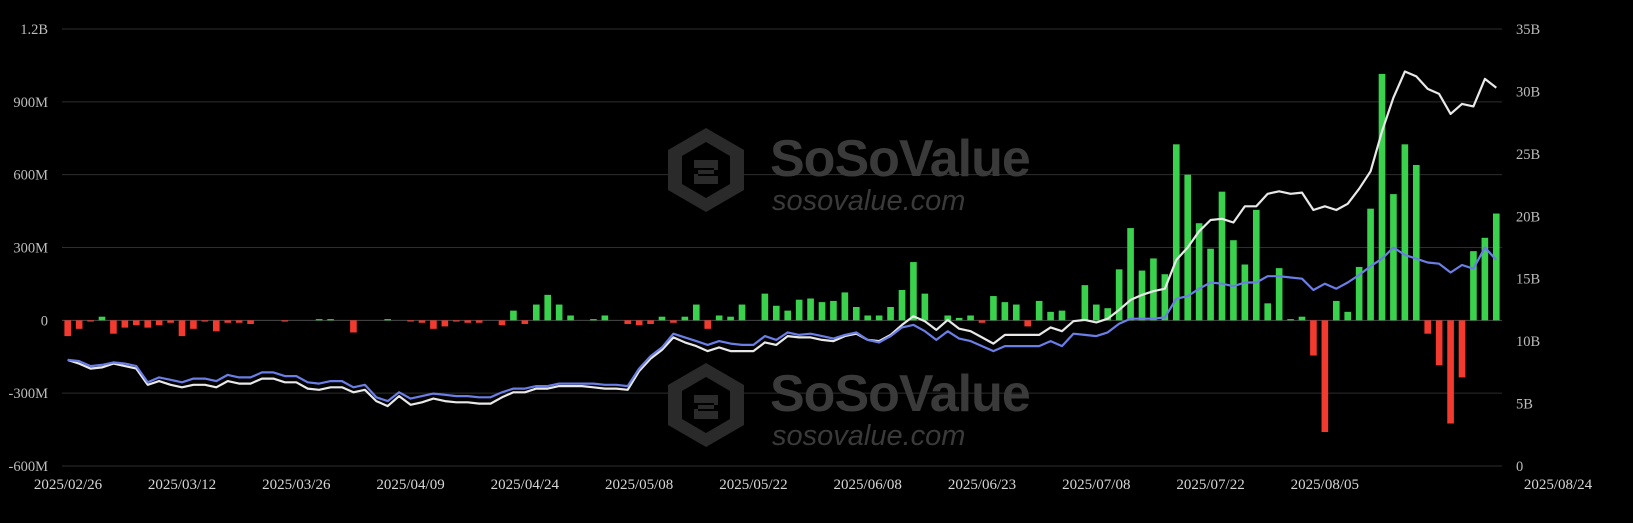 Image resolution: width=1633 pixels, height=523 pixels. Describe the element at coordinates (868, 485) in the screenshot. I see `x-tick-label: 2025/06/08` at that location.